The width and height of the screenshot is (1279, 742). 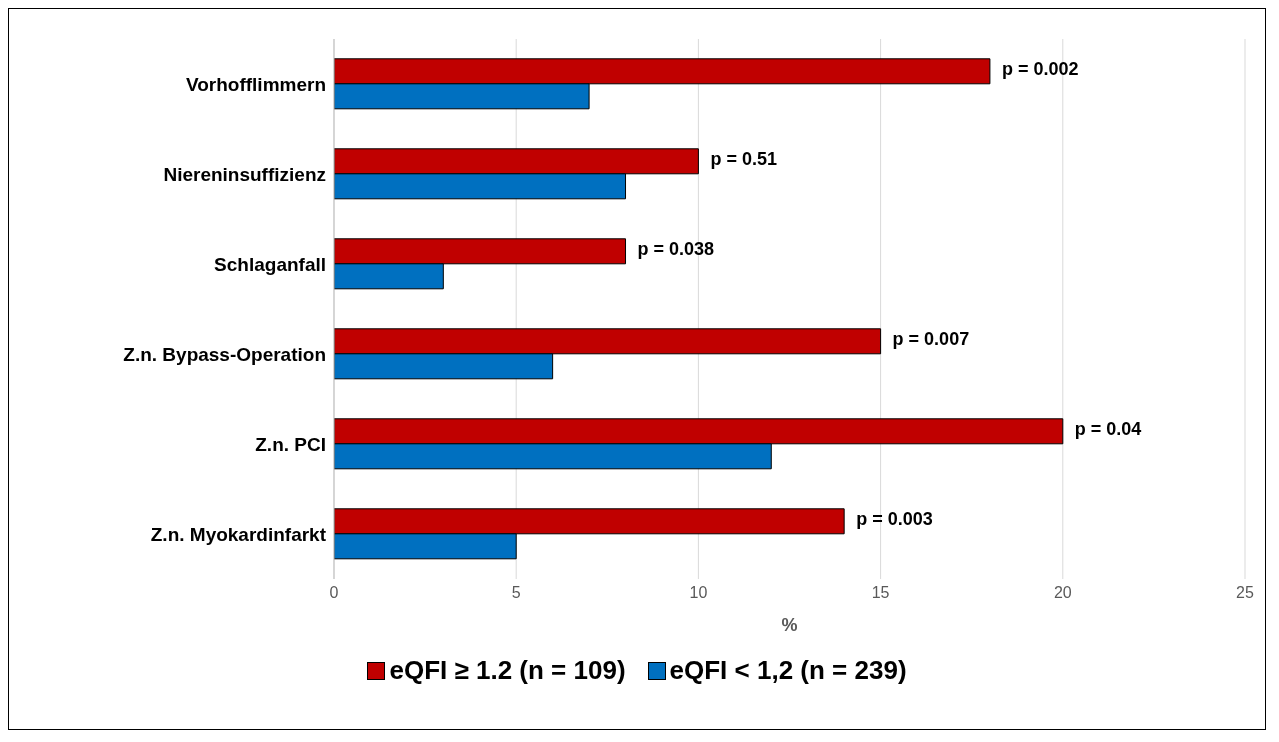 What do you see at coordinates (290, 444) in the screenshot?
I see `y-tick-label: Z.n. PCI` at bounding box center [290, 444].